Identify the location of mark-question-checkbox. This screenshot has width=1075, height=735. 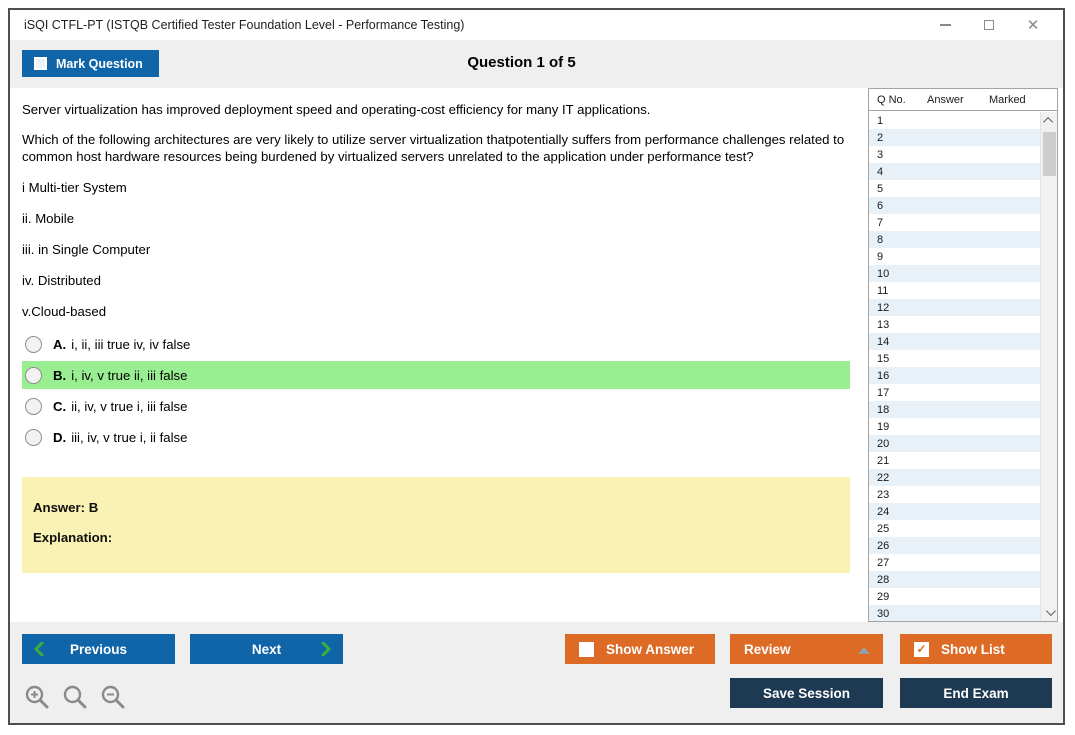
(40, 63).